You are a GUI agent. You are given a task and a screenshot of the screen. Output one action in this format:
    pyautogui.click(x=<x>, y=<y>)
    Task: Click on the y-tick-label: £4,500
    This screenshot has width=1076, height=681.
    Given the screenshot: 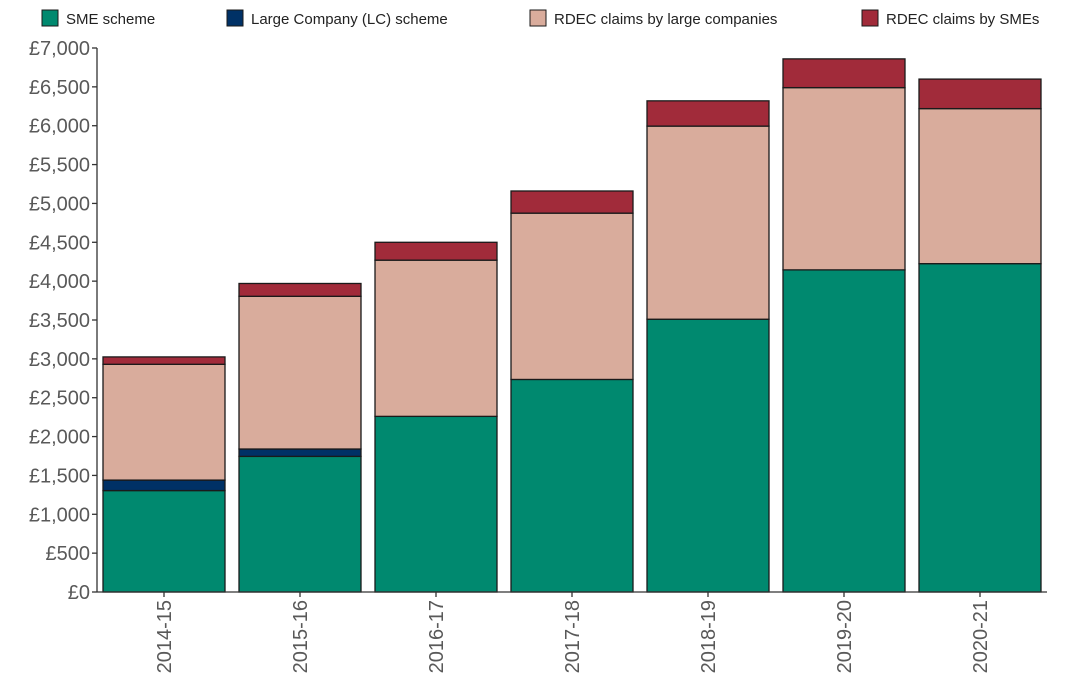 What is the action you would take?
    pyautogui.click(x=59, y=243)
    